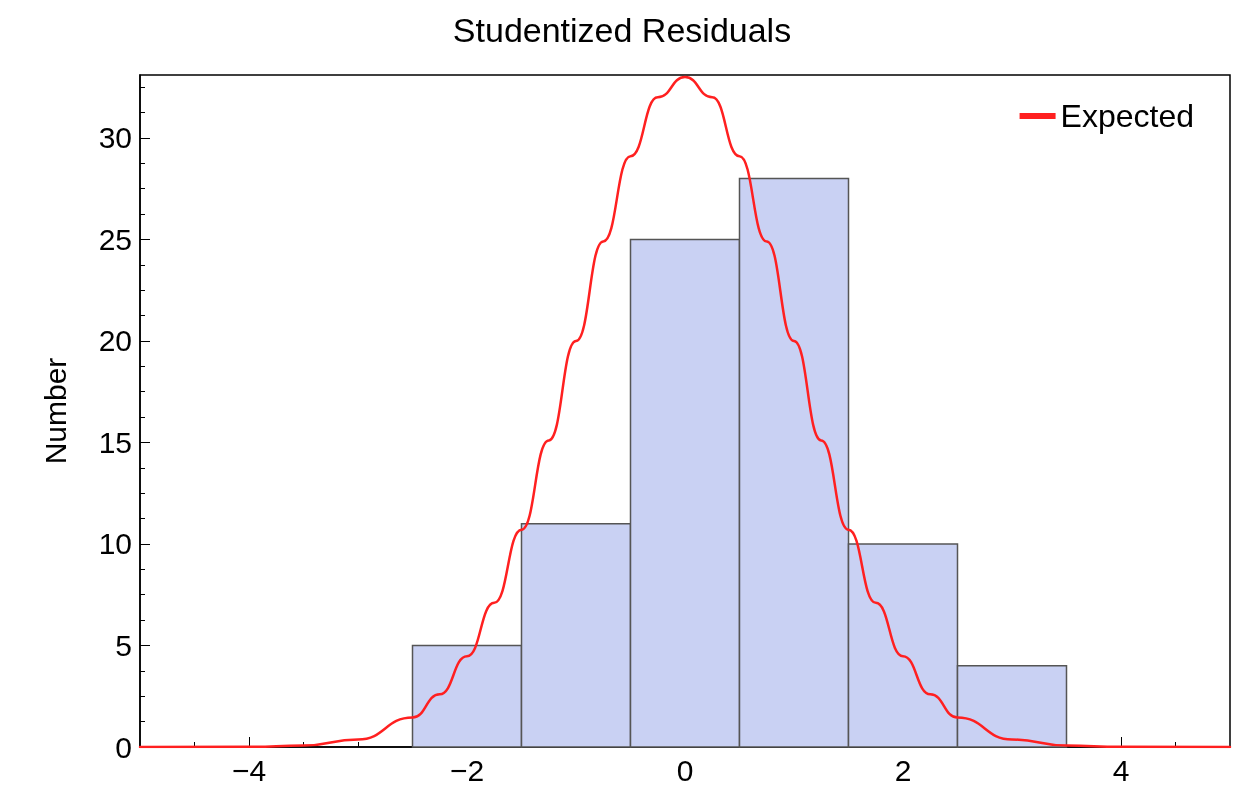 The image size is (1244, 807). What do you see at coordinates (115, 442) in the screenshot?
I see `y-tick-label: 15` at bounding box center [115, 442].